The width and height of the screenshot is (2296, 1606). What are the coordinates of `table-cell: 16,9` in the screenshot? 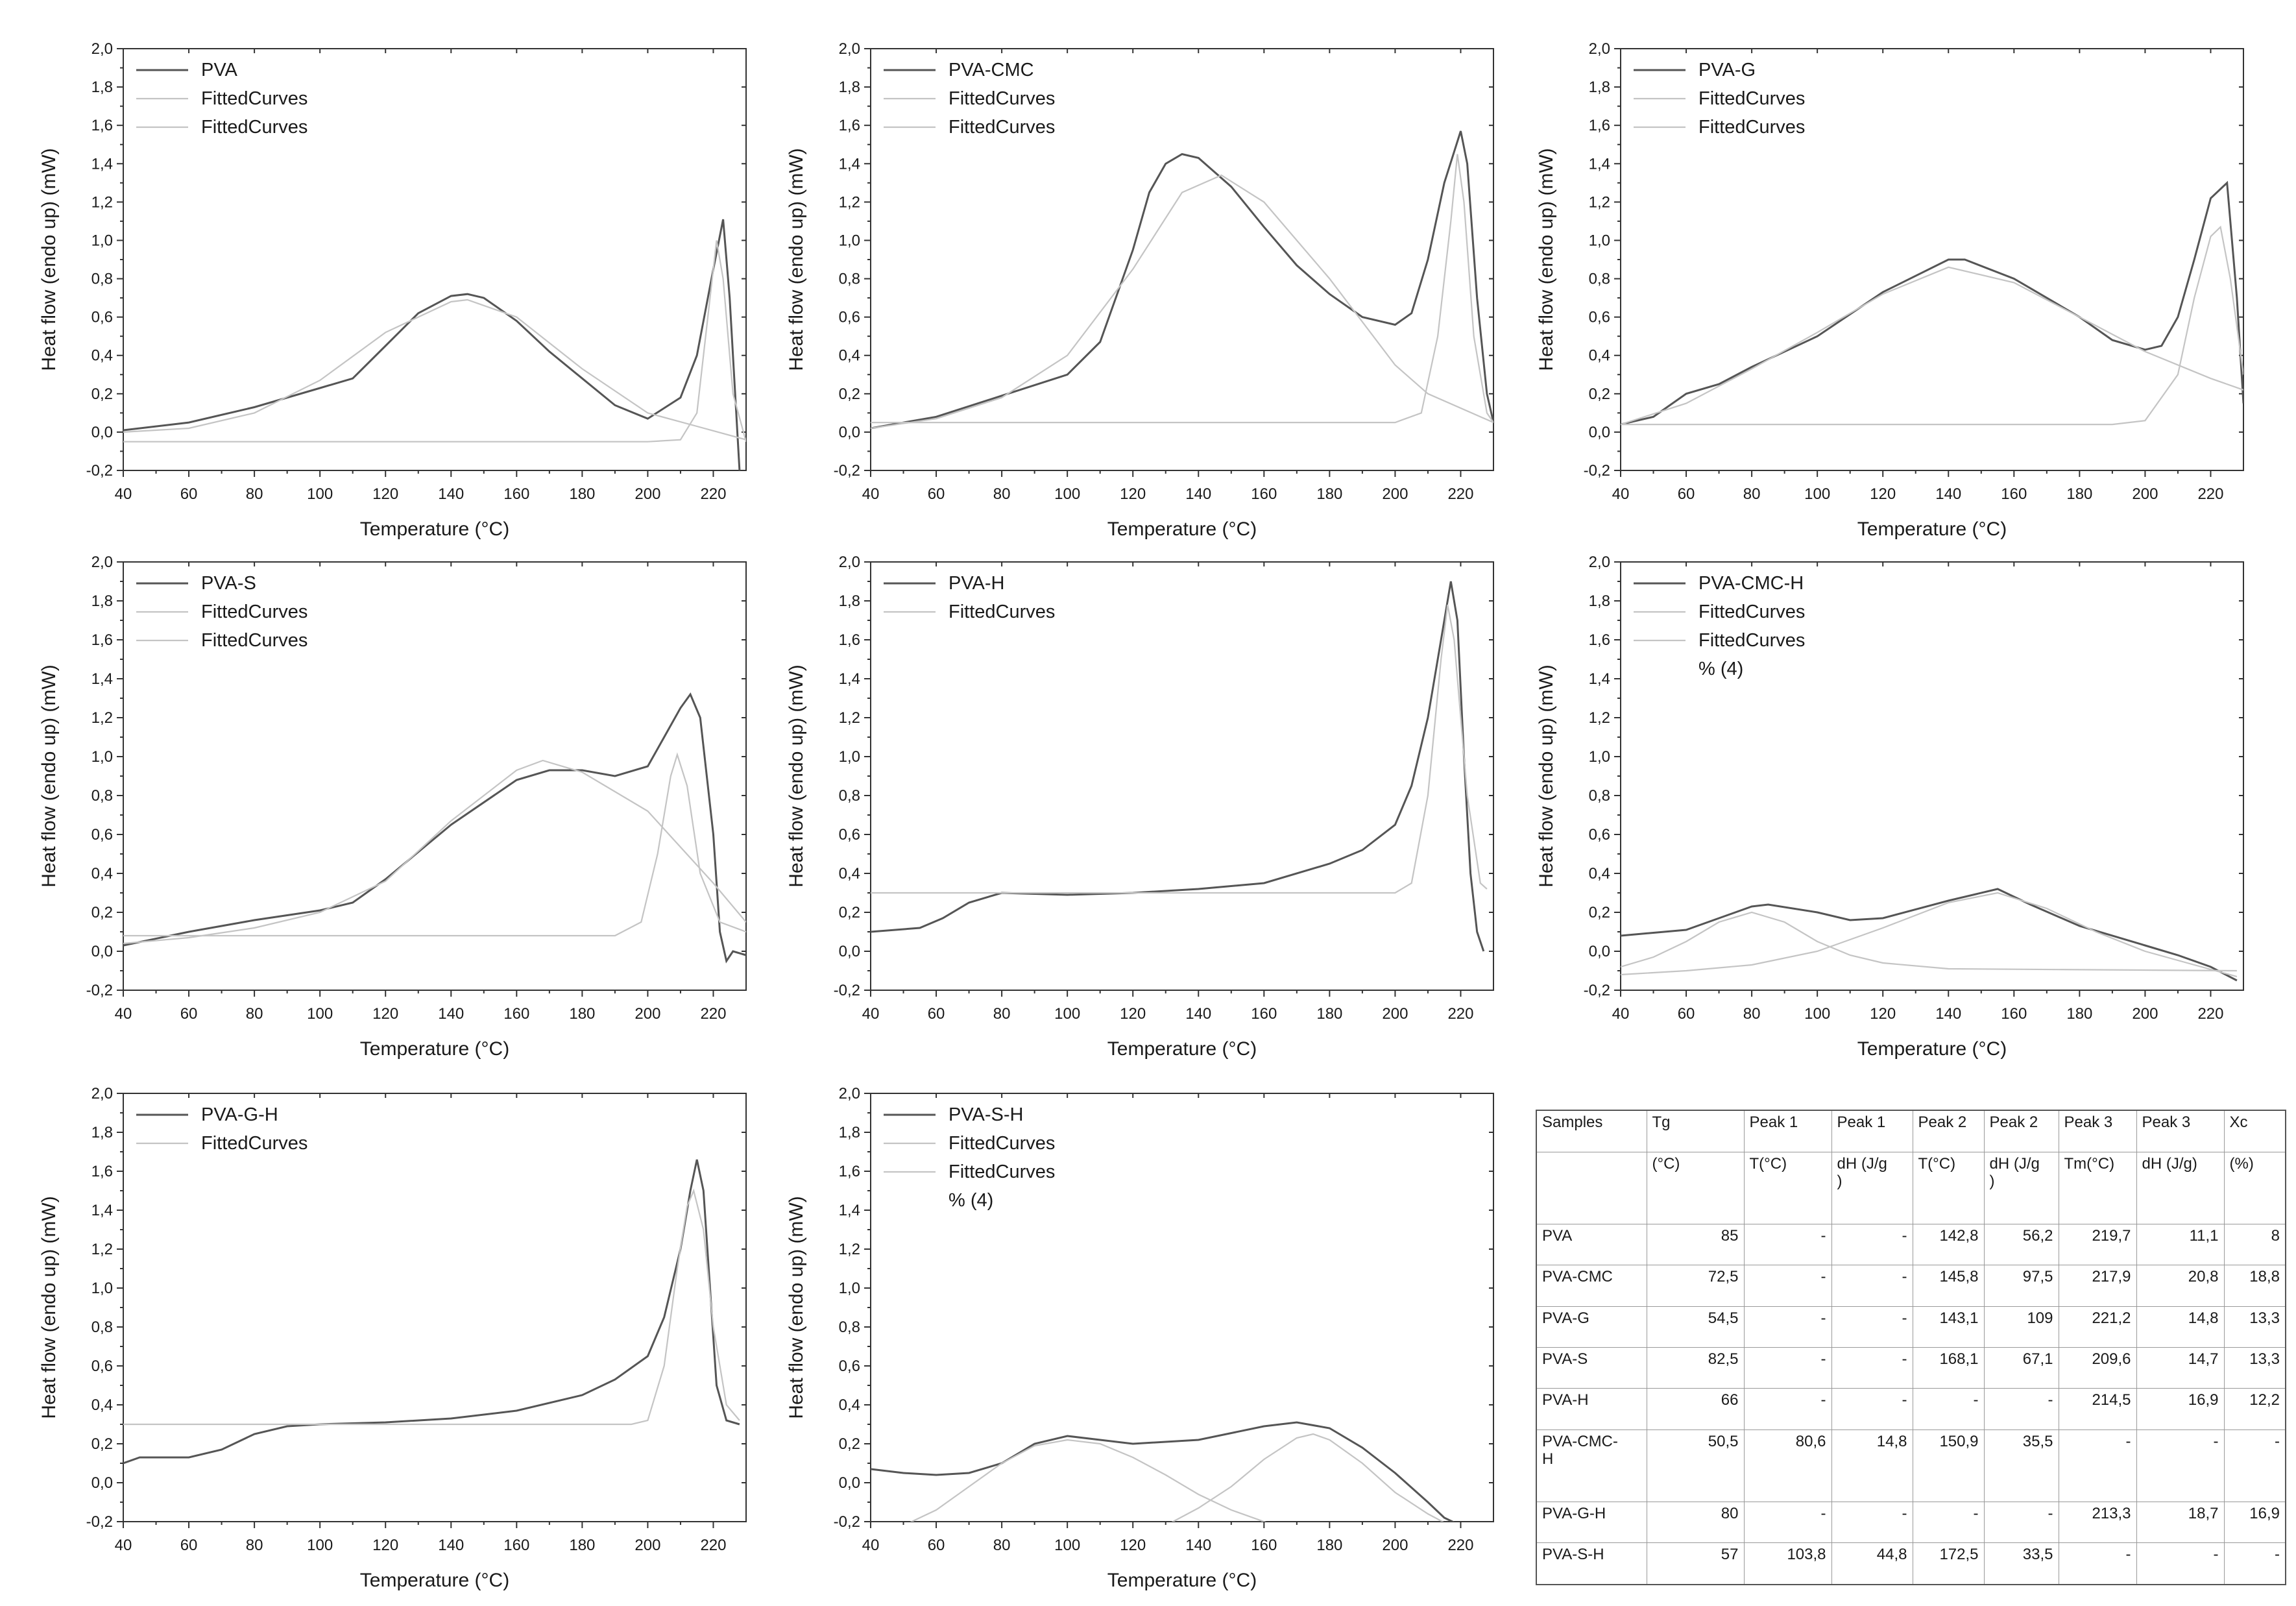 It's located at (2180, 1409).